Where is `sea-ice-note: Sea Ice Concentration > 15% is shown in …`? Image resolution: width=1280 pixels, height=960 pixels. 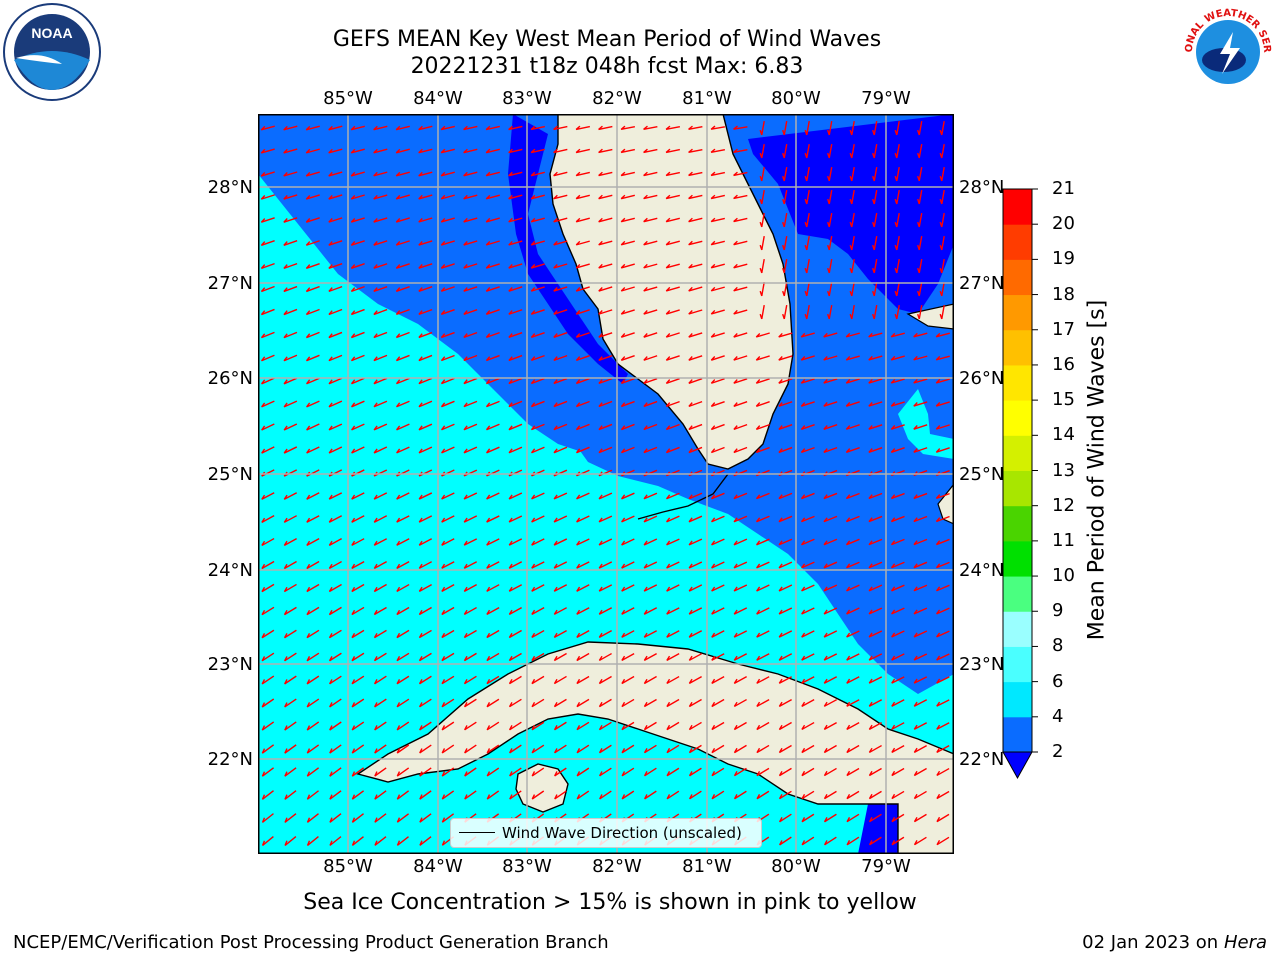 sea-ice-note: Sea Ice Concentration > 15% is shown in … is located at coordinates (610, 902).